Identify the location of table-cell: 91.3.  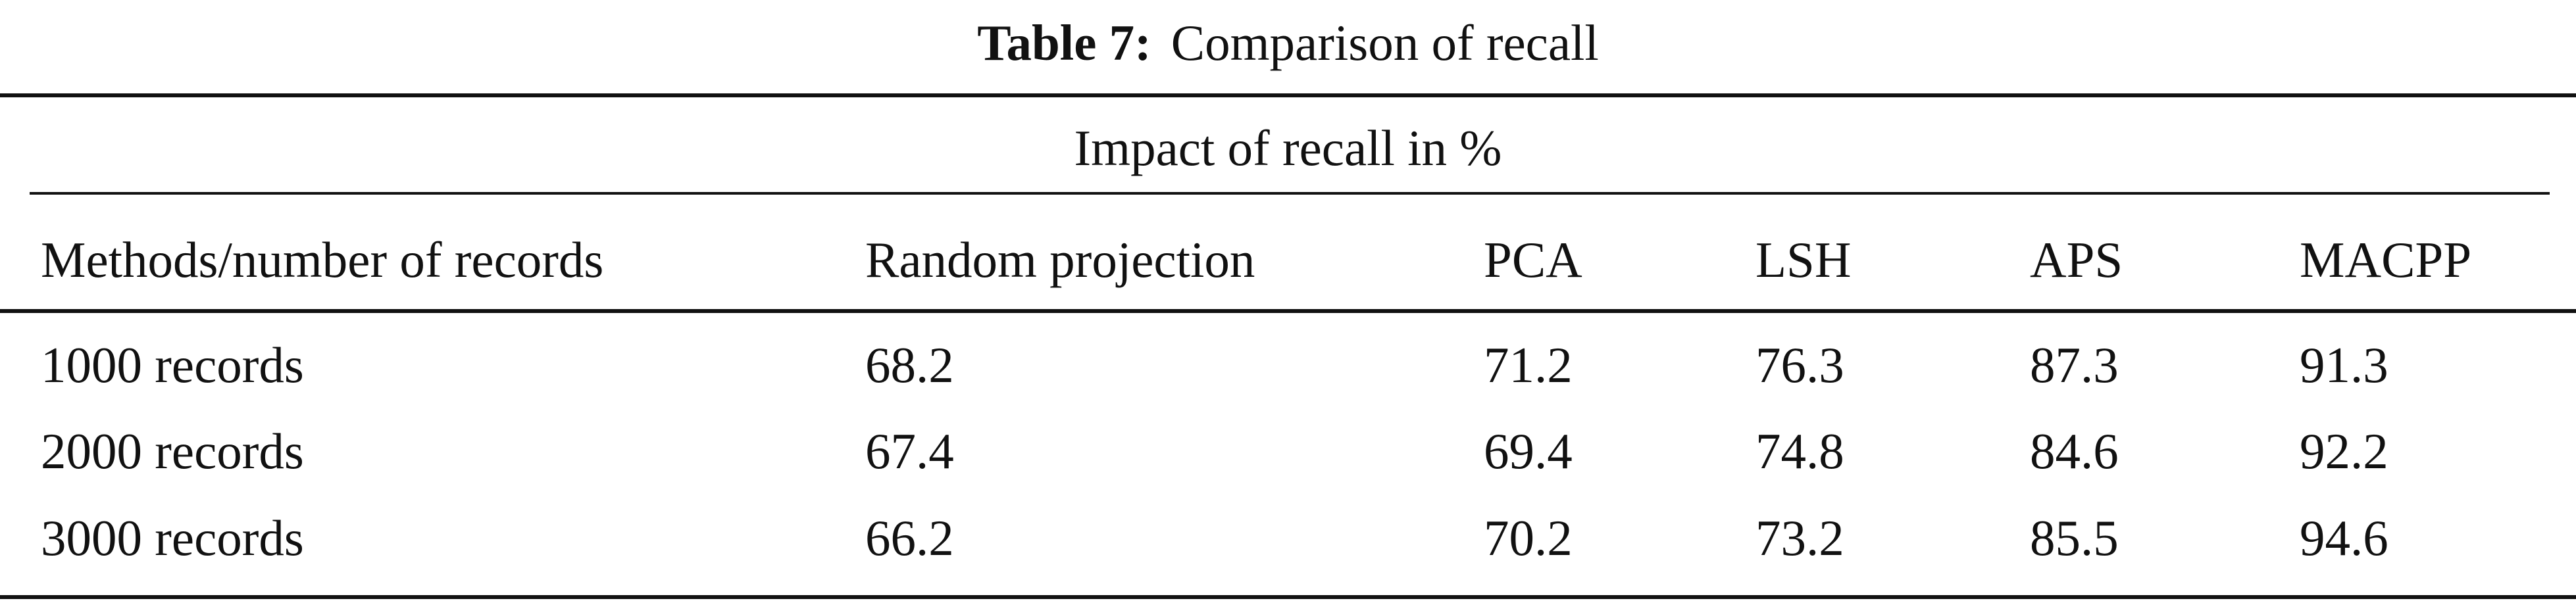
(2344, 365).